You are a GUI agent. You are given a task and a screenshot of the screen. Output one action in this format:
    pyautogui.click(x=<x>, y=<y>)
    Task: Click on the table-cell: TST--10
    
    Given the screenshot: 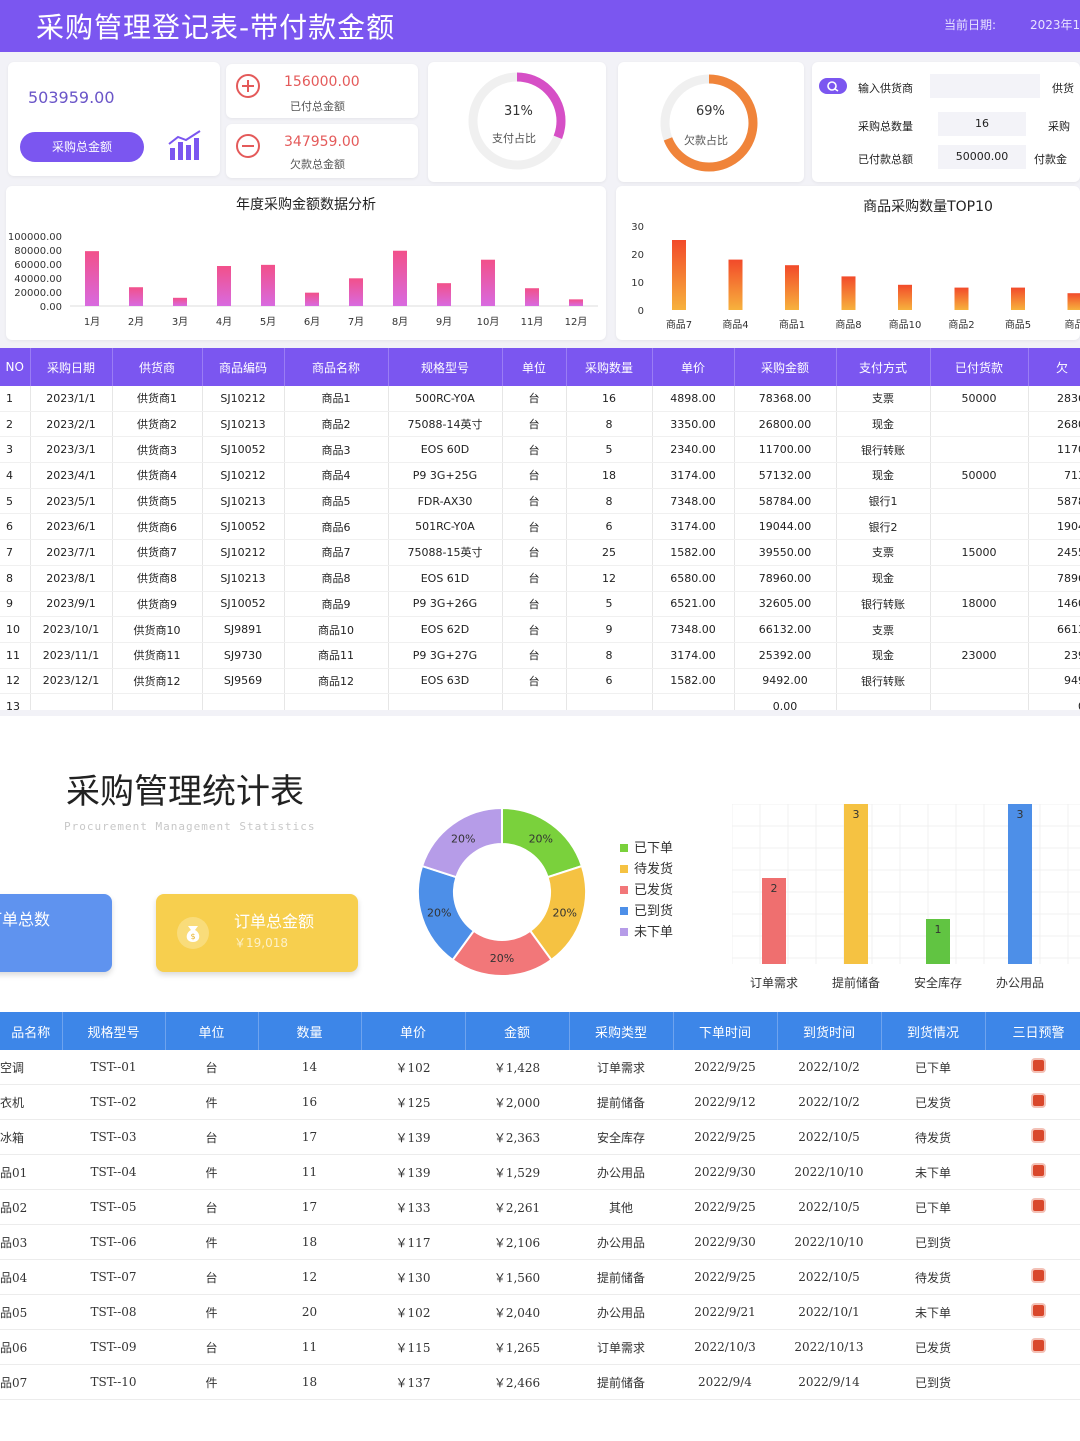 What is the action you would take?
    pyautogui.click(x=113, y=1382)
    